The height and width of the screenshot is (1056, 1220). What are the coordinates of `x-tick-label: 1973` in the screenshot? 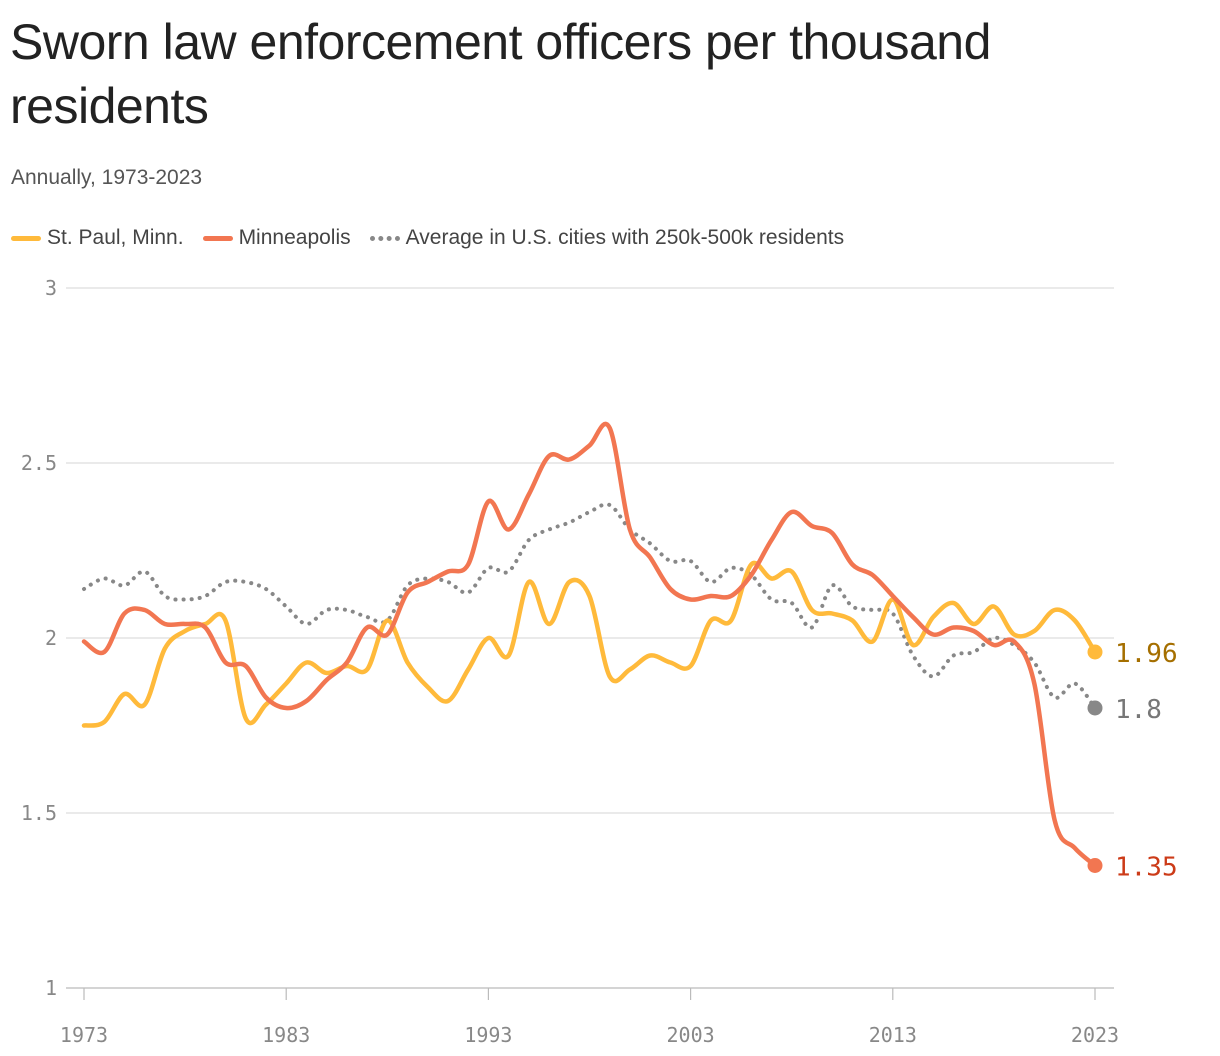 It's located at (84, 1035).